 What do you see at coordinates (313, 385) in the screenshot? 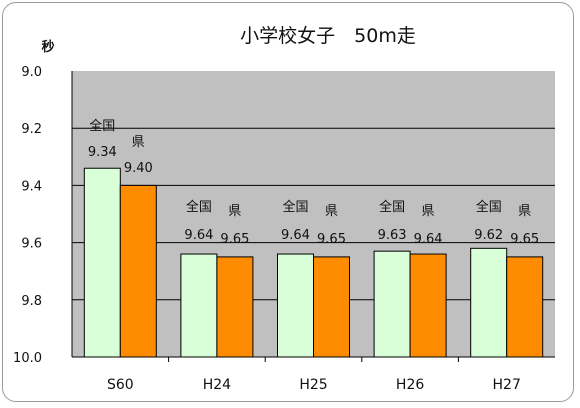
I see `x-category-label: H25` at bounding box center [313, 385].